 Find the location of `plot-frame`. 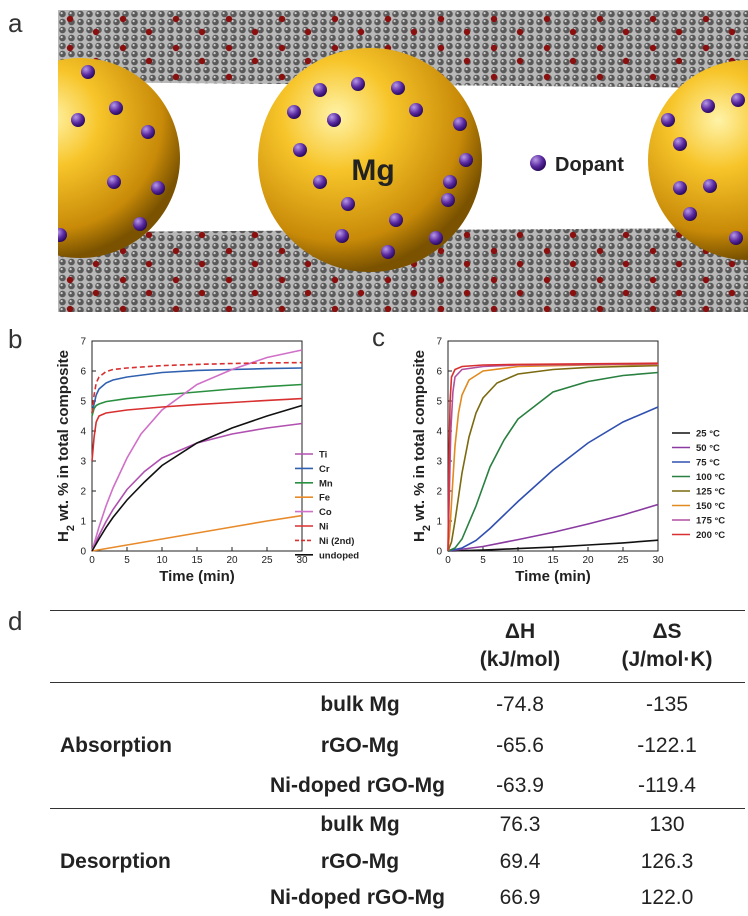

plot-frame is located at coordinates (197, 446).